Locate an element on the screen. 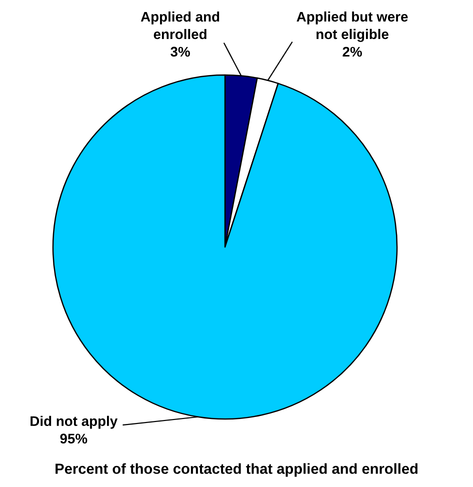  slice-label: Did not apply is located at coordinates (74, 422).